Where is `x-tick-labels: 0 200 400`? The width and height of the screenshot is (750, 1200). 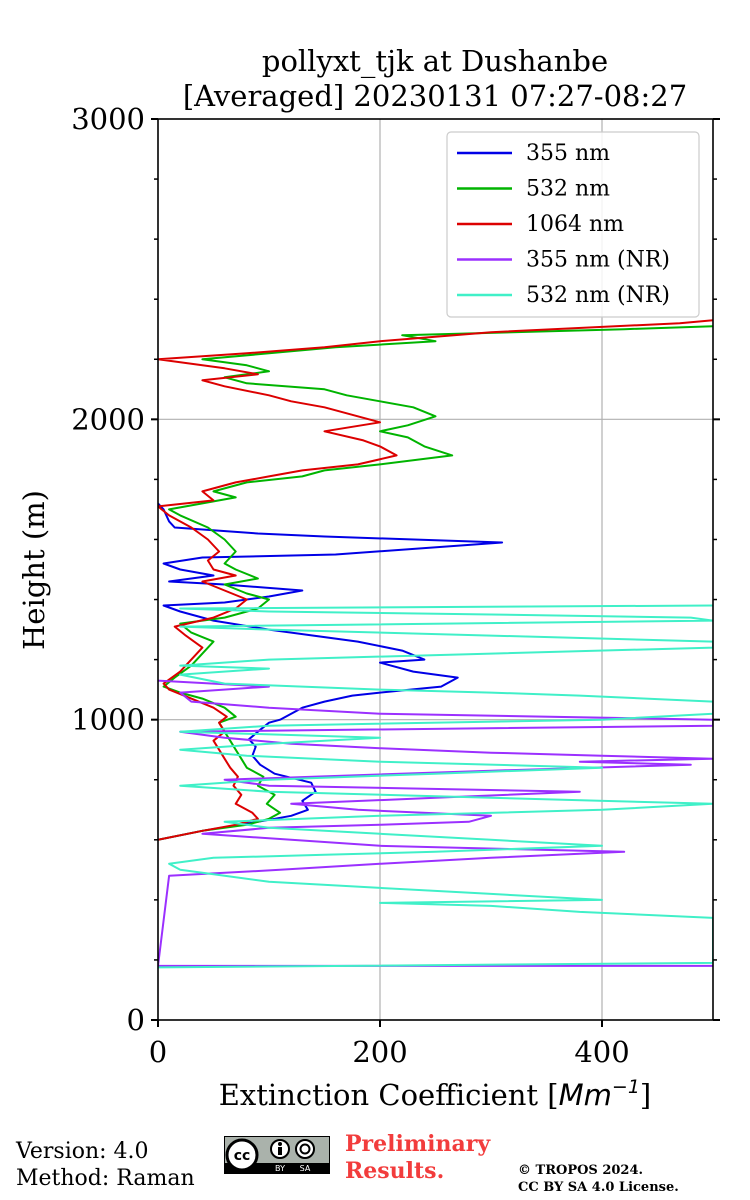
x-tick-labels: 0 200 400 is located at coordinates (389, 1052).